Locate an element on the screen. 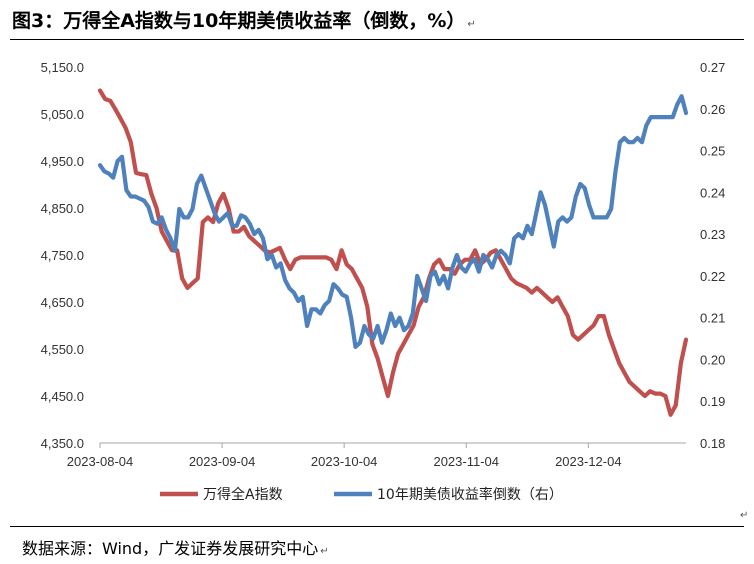 This screenshot has width=754, height=564. y-left-tick-label: 4,550.0 is located at coordinates (62, 349).